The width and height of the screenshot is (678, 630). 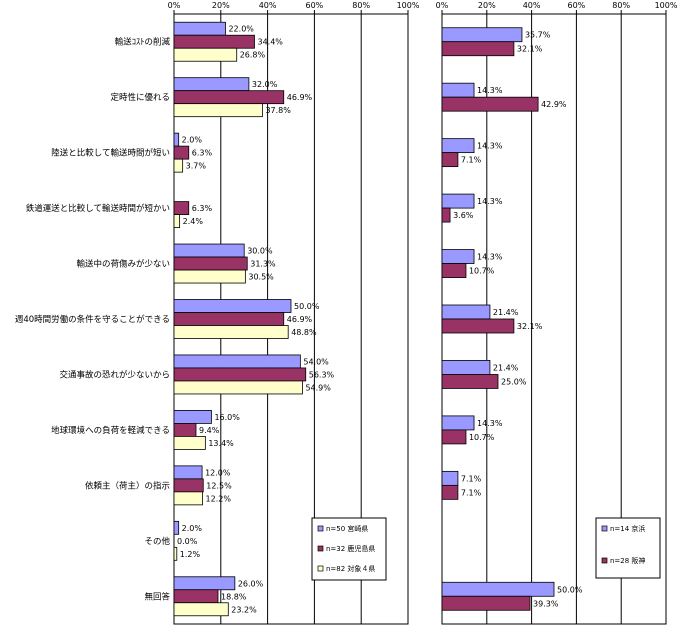 What do you see at coordinates (114, 374) in the screenshot?
I see `category-label: 交通事故の恐れが少ないから` at bounding box center [114, 374].